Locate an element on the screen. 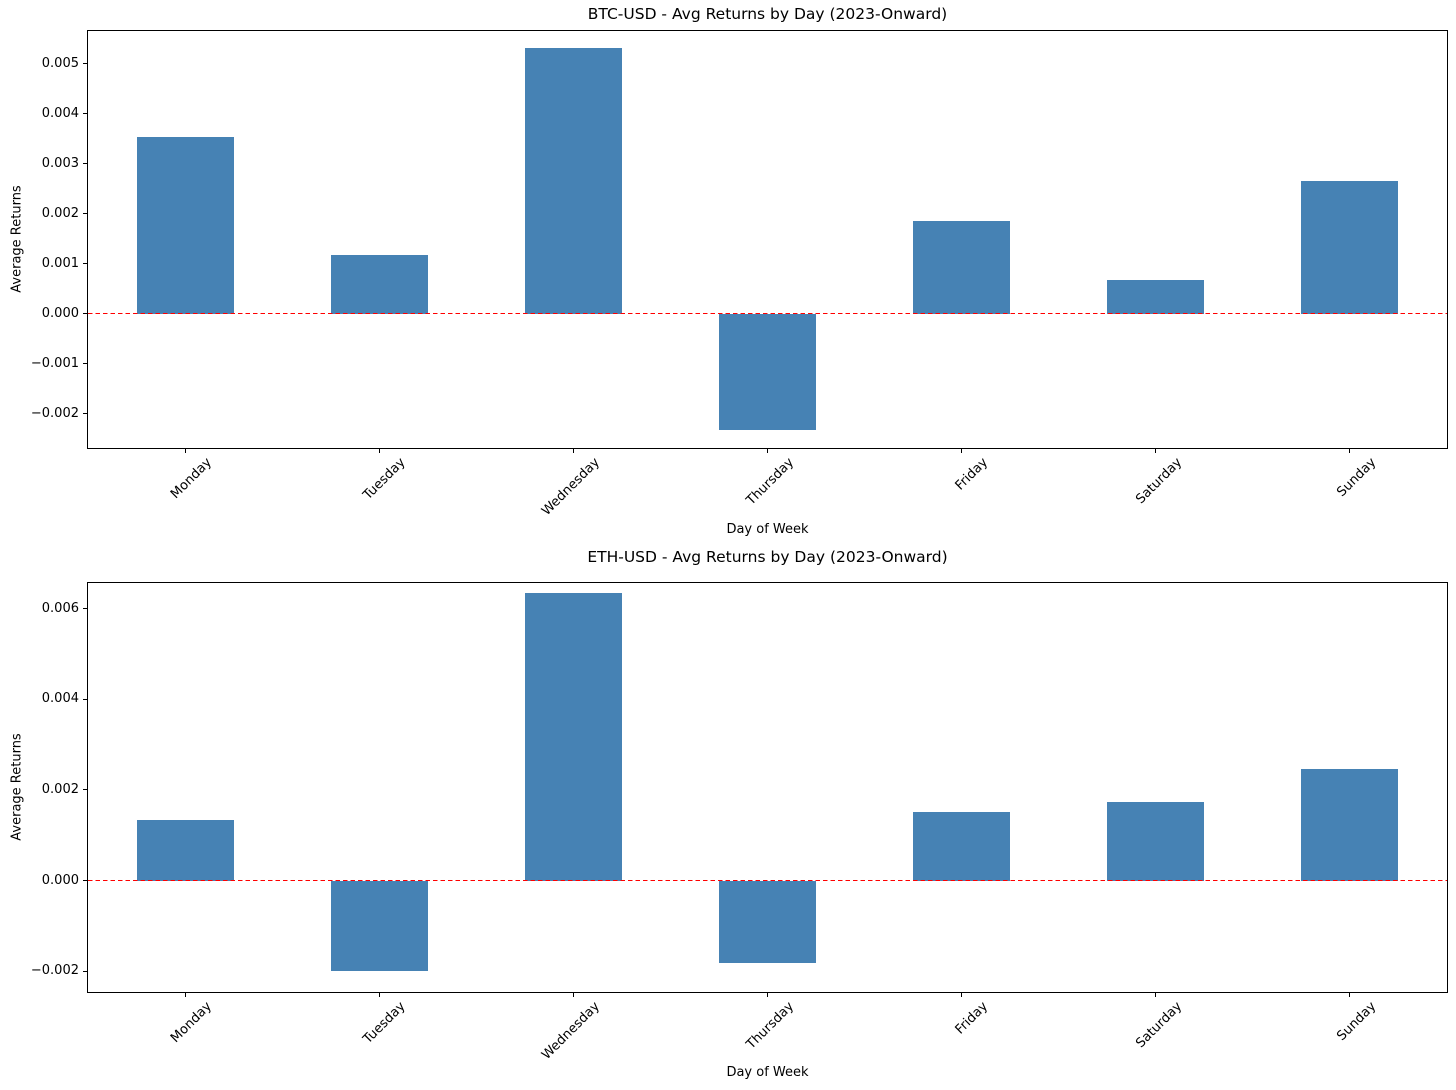 Image resolution: width=1456 pixels, height=1090 pixels. y-tick-label: 0.001 is located at coordinates (60, 263).